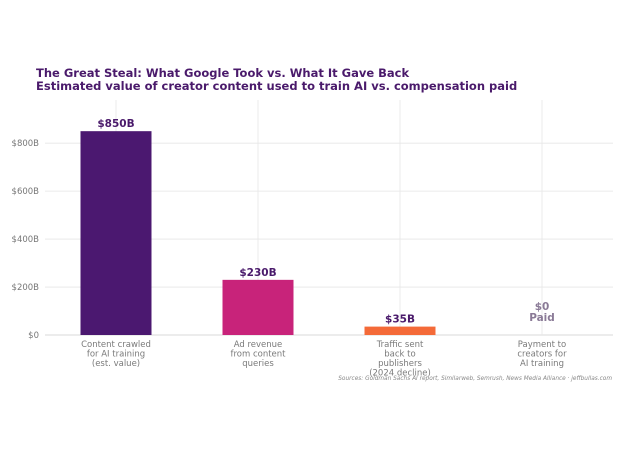 The image size is (620, 454). What do you see at coordinates (399, 355) in the screenshot?
I see `x-tick-label: back to` at bounding box center [399, 355].